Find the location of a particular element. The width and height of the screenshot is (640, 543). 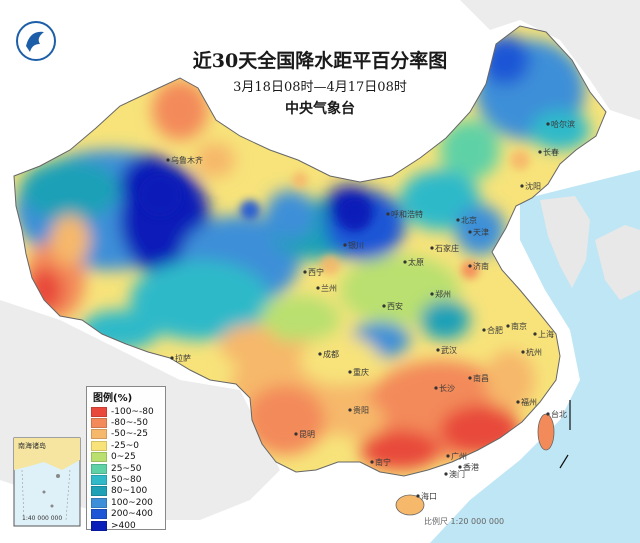

neighbor-land-north is located at coordinates (550, 60).